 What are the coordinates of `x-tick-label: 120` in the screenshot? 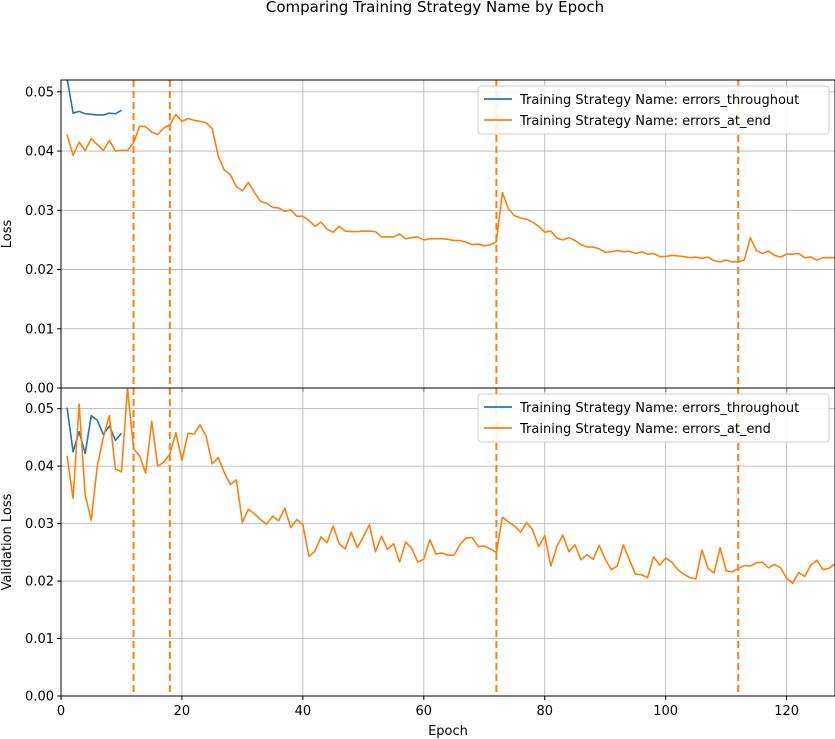 It's located at (786, 711).